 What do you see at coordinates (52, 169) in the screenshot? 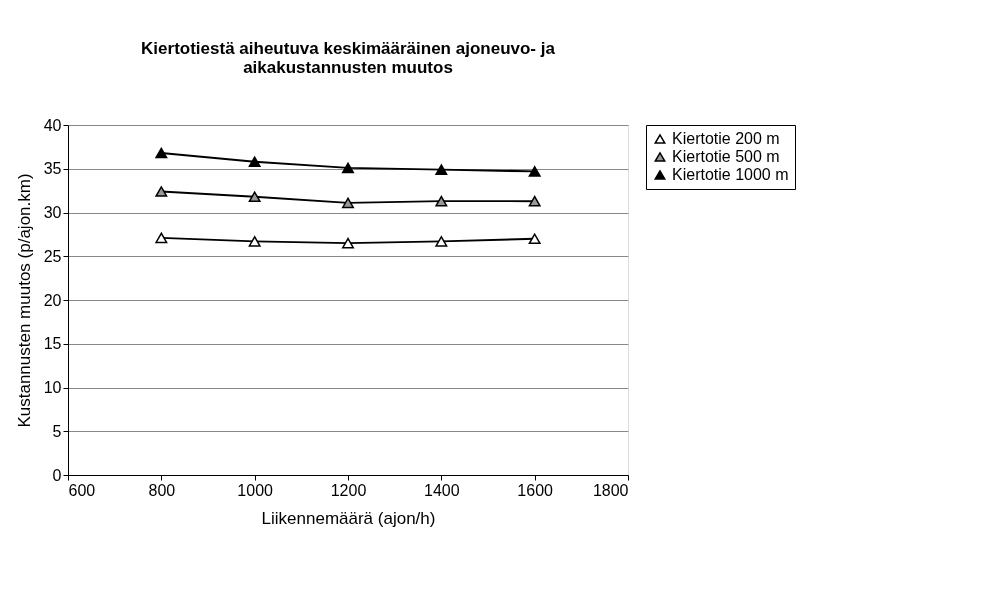
I see `y-tick-label: 35` at bounding box center [52, 169].